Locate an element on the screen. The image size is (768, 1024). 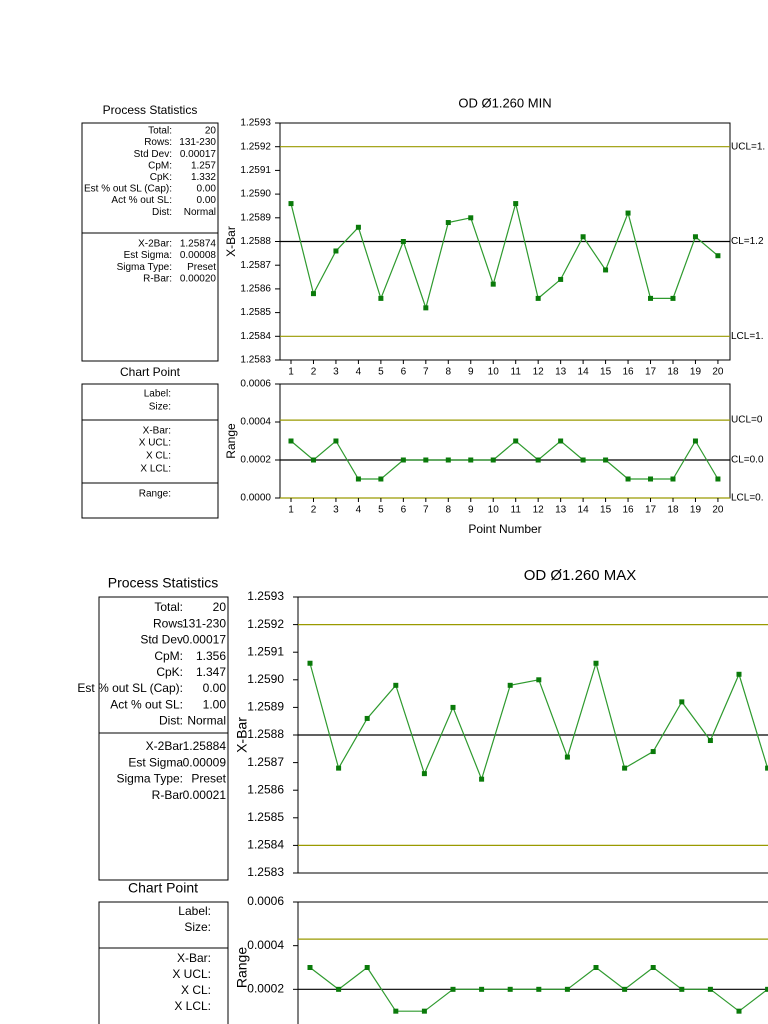
x-tick-label: 9 is located at coordinates (471, 372).